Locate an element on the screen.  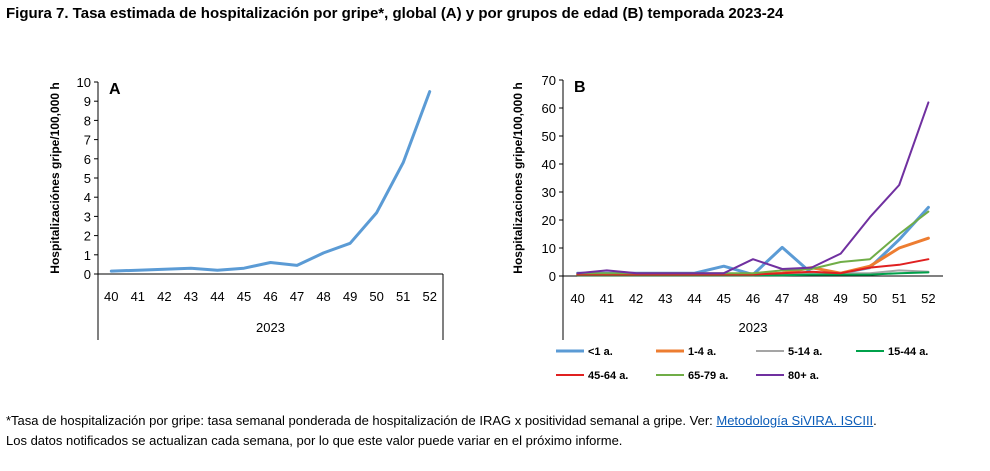
y-tick-label: 4 is located at coordinates (87, 197).